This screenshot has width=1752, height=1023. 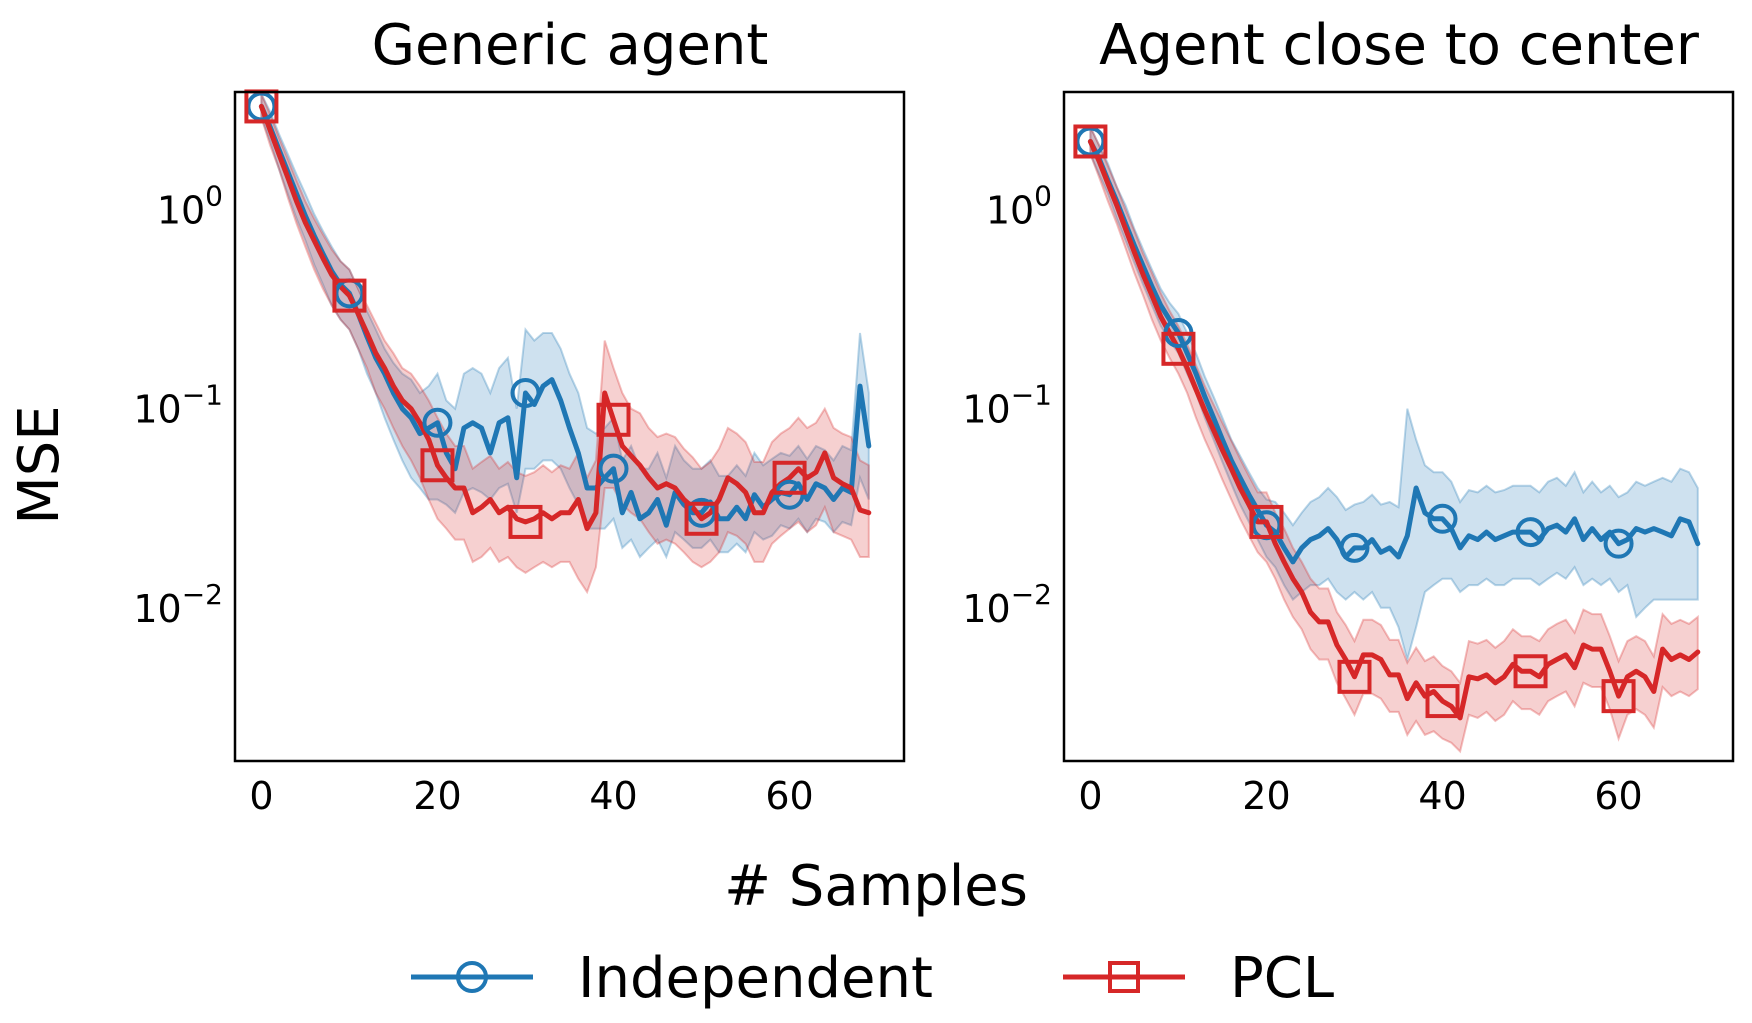 What do you see at coordinates (1399, 45) in the screenshot?
I see `panel-title: Agent close to center` at bounding box center [1399, 45].